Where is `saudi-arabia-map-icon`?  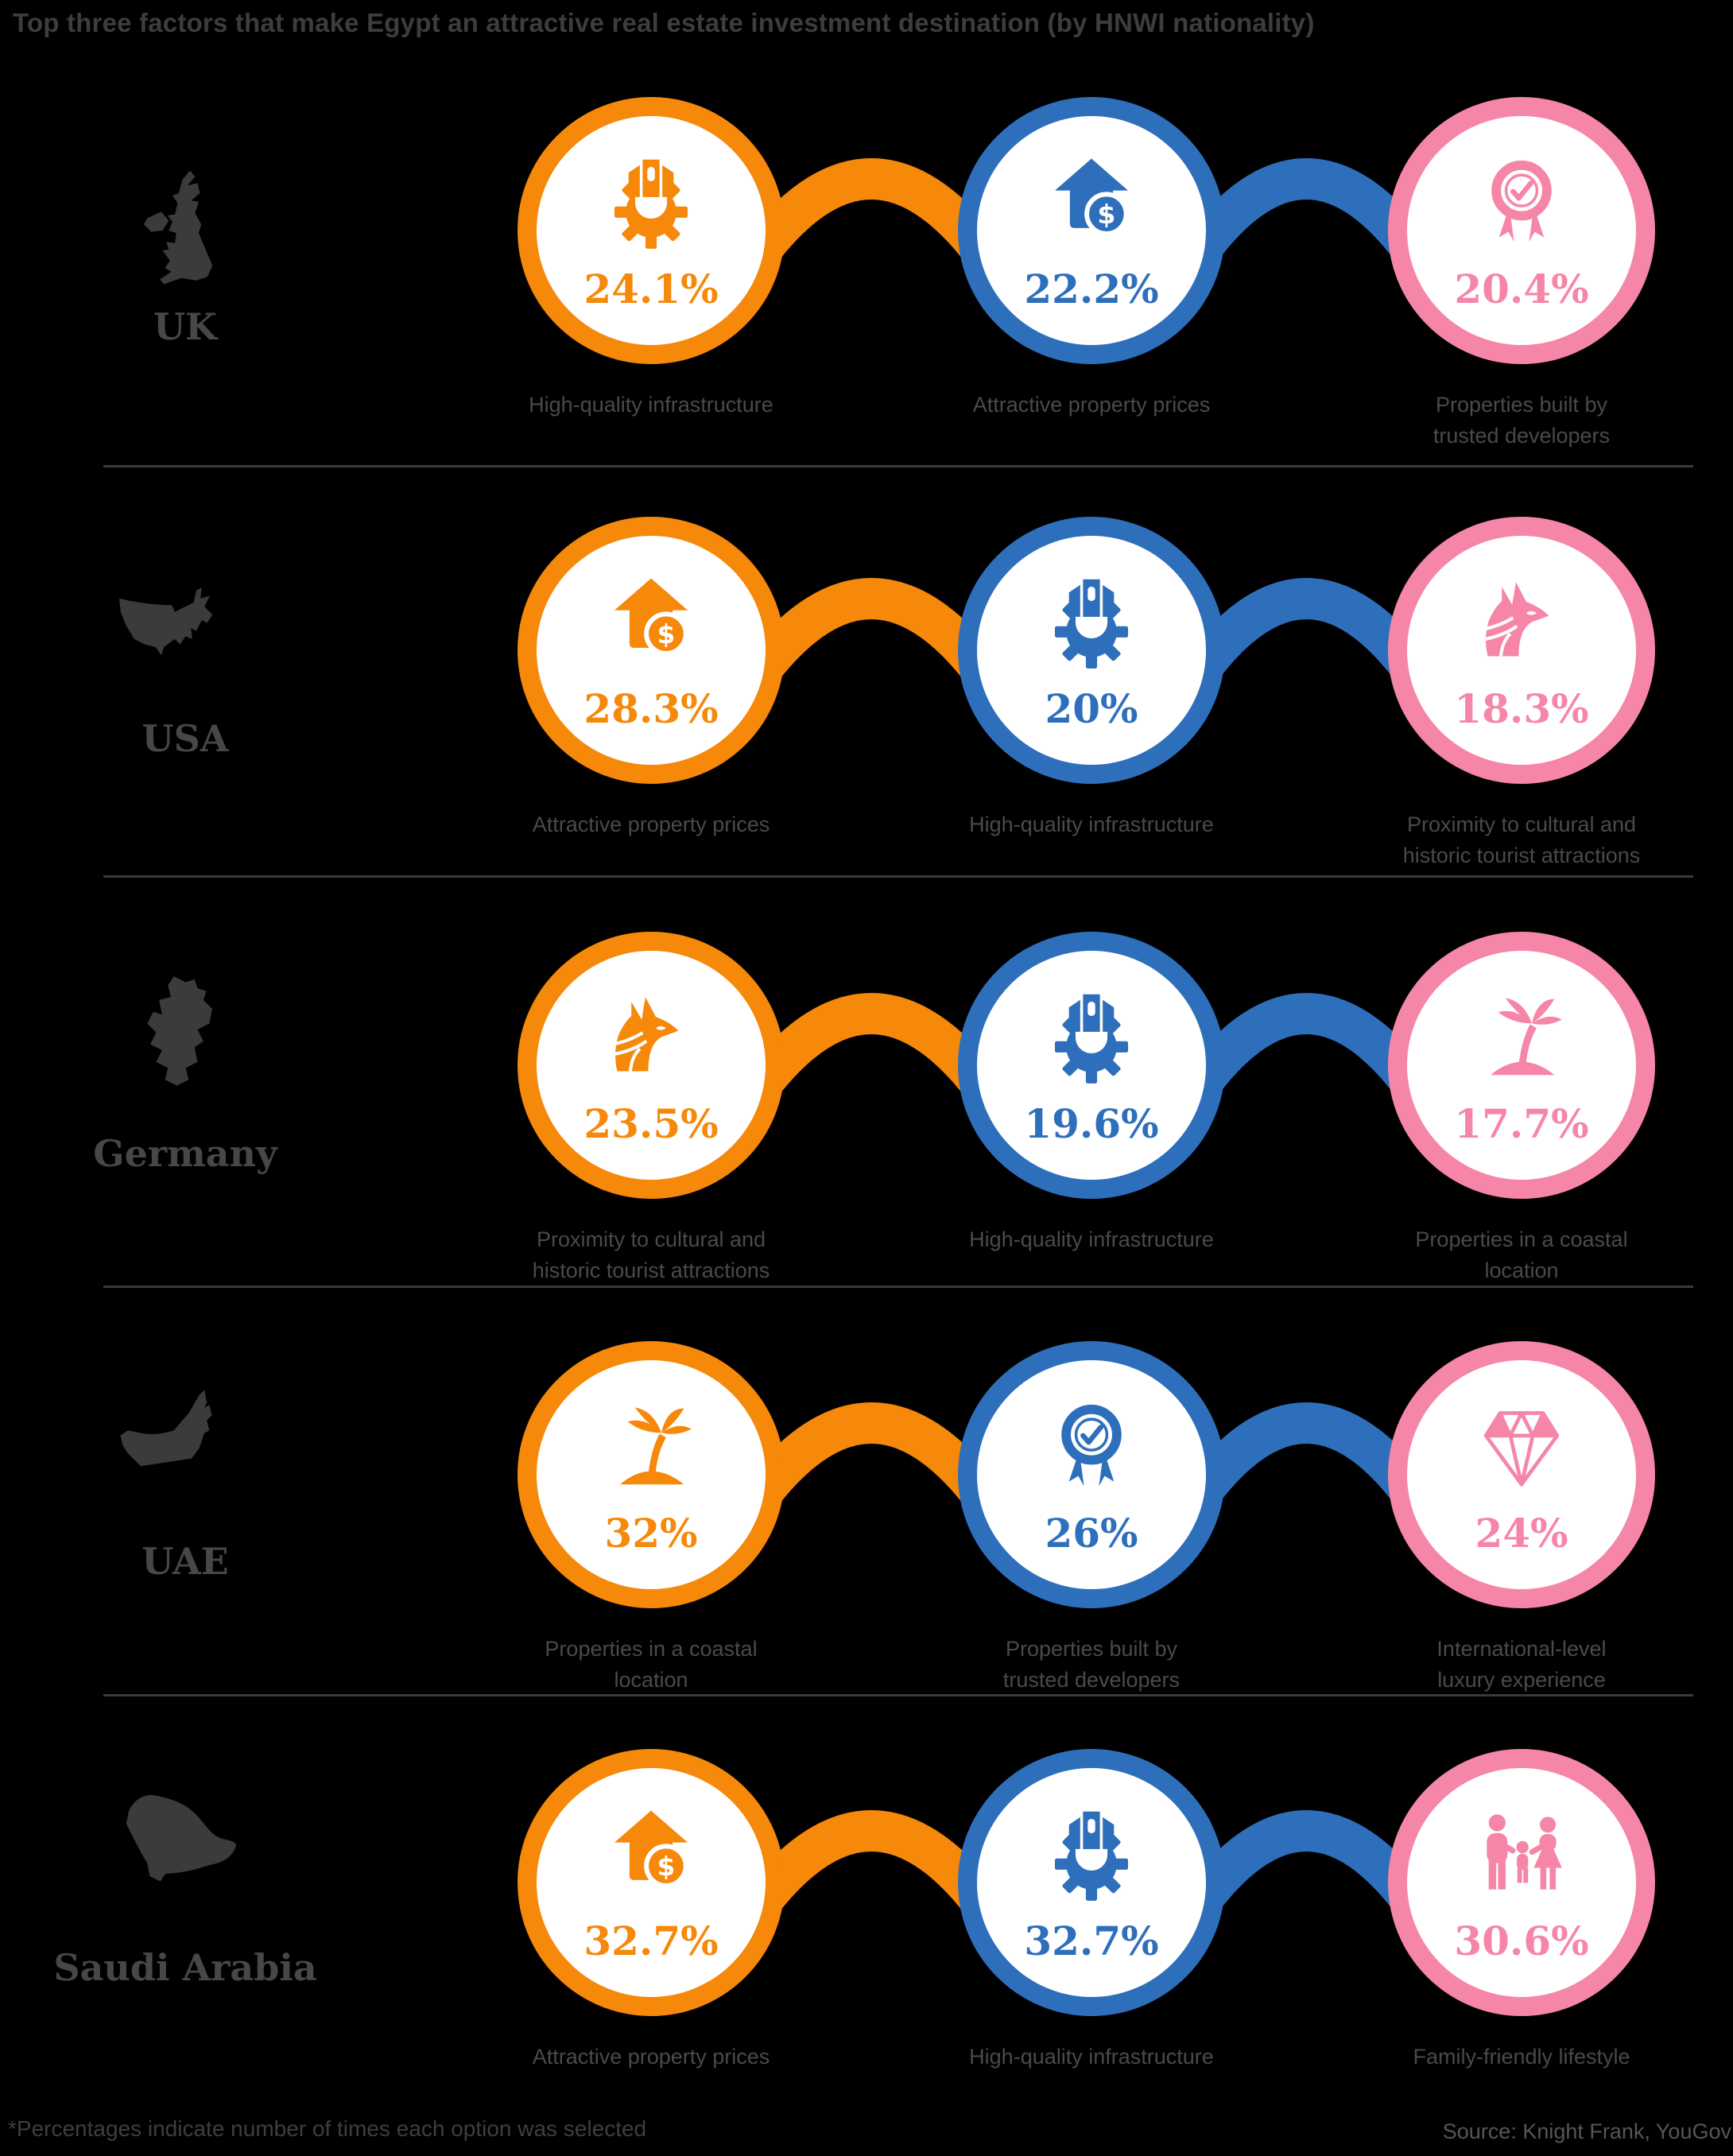 saudi-arabia-map-icon is located at coordinates (181, 1838).